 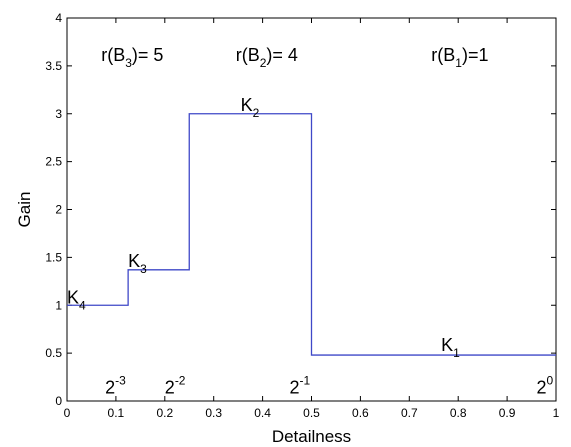 What do you see at coordinates (475, 55) in the screenshot?
I see `annotation-rb1-post: )=1` at bounding box center [475, 55].